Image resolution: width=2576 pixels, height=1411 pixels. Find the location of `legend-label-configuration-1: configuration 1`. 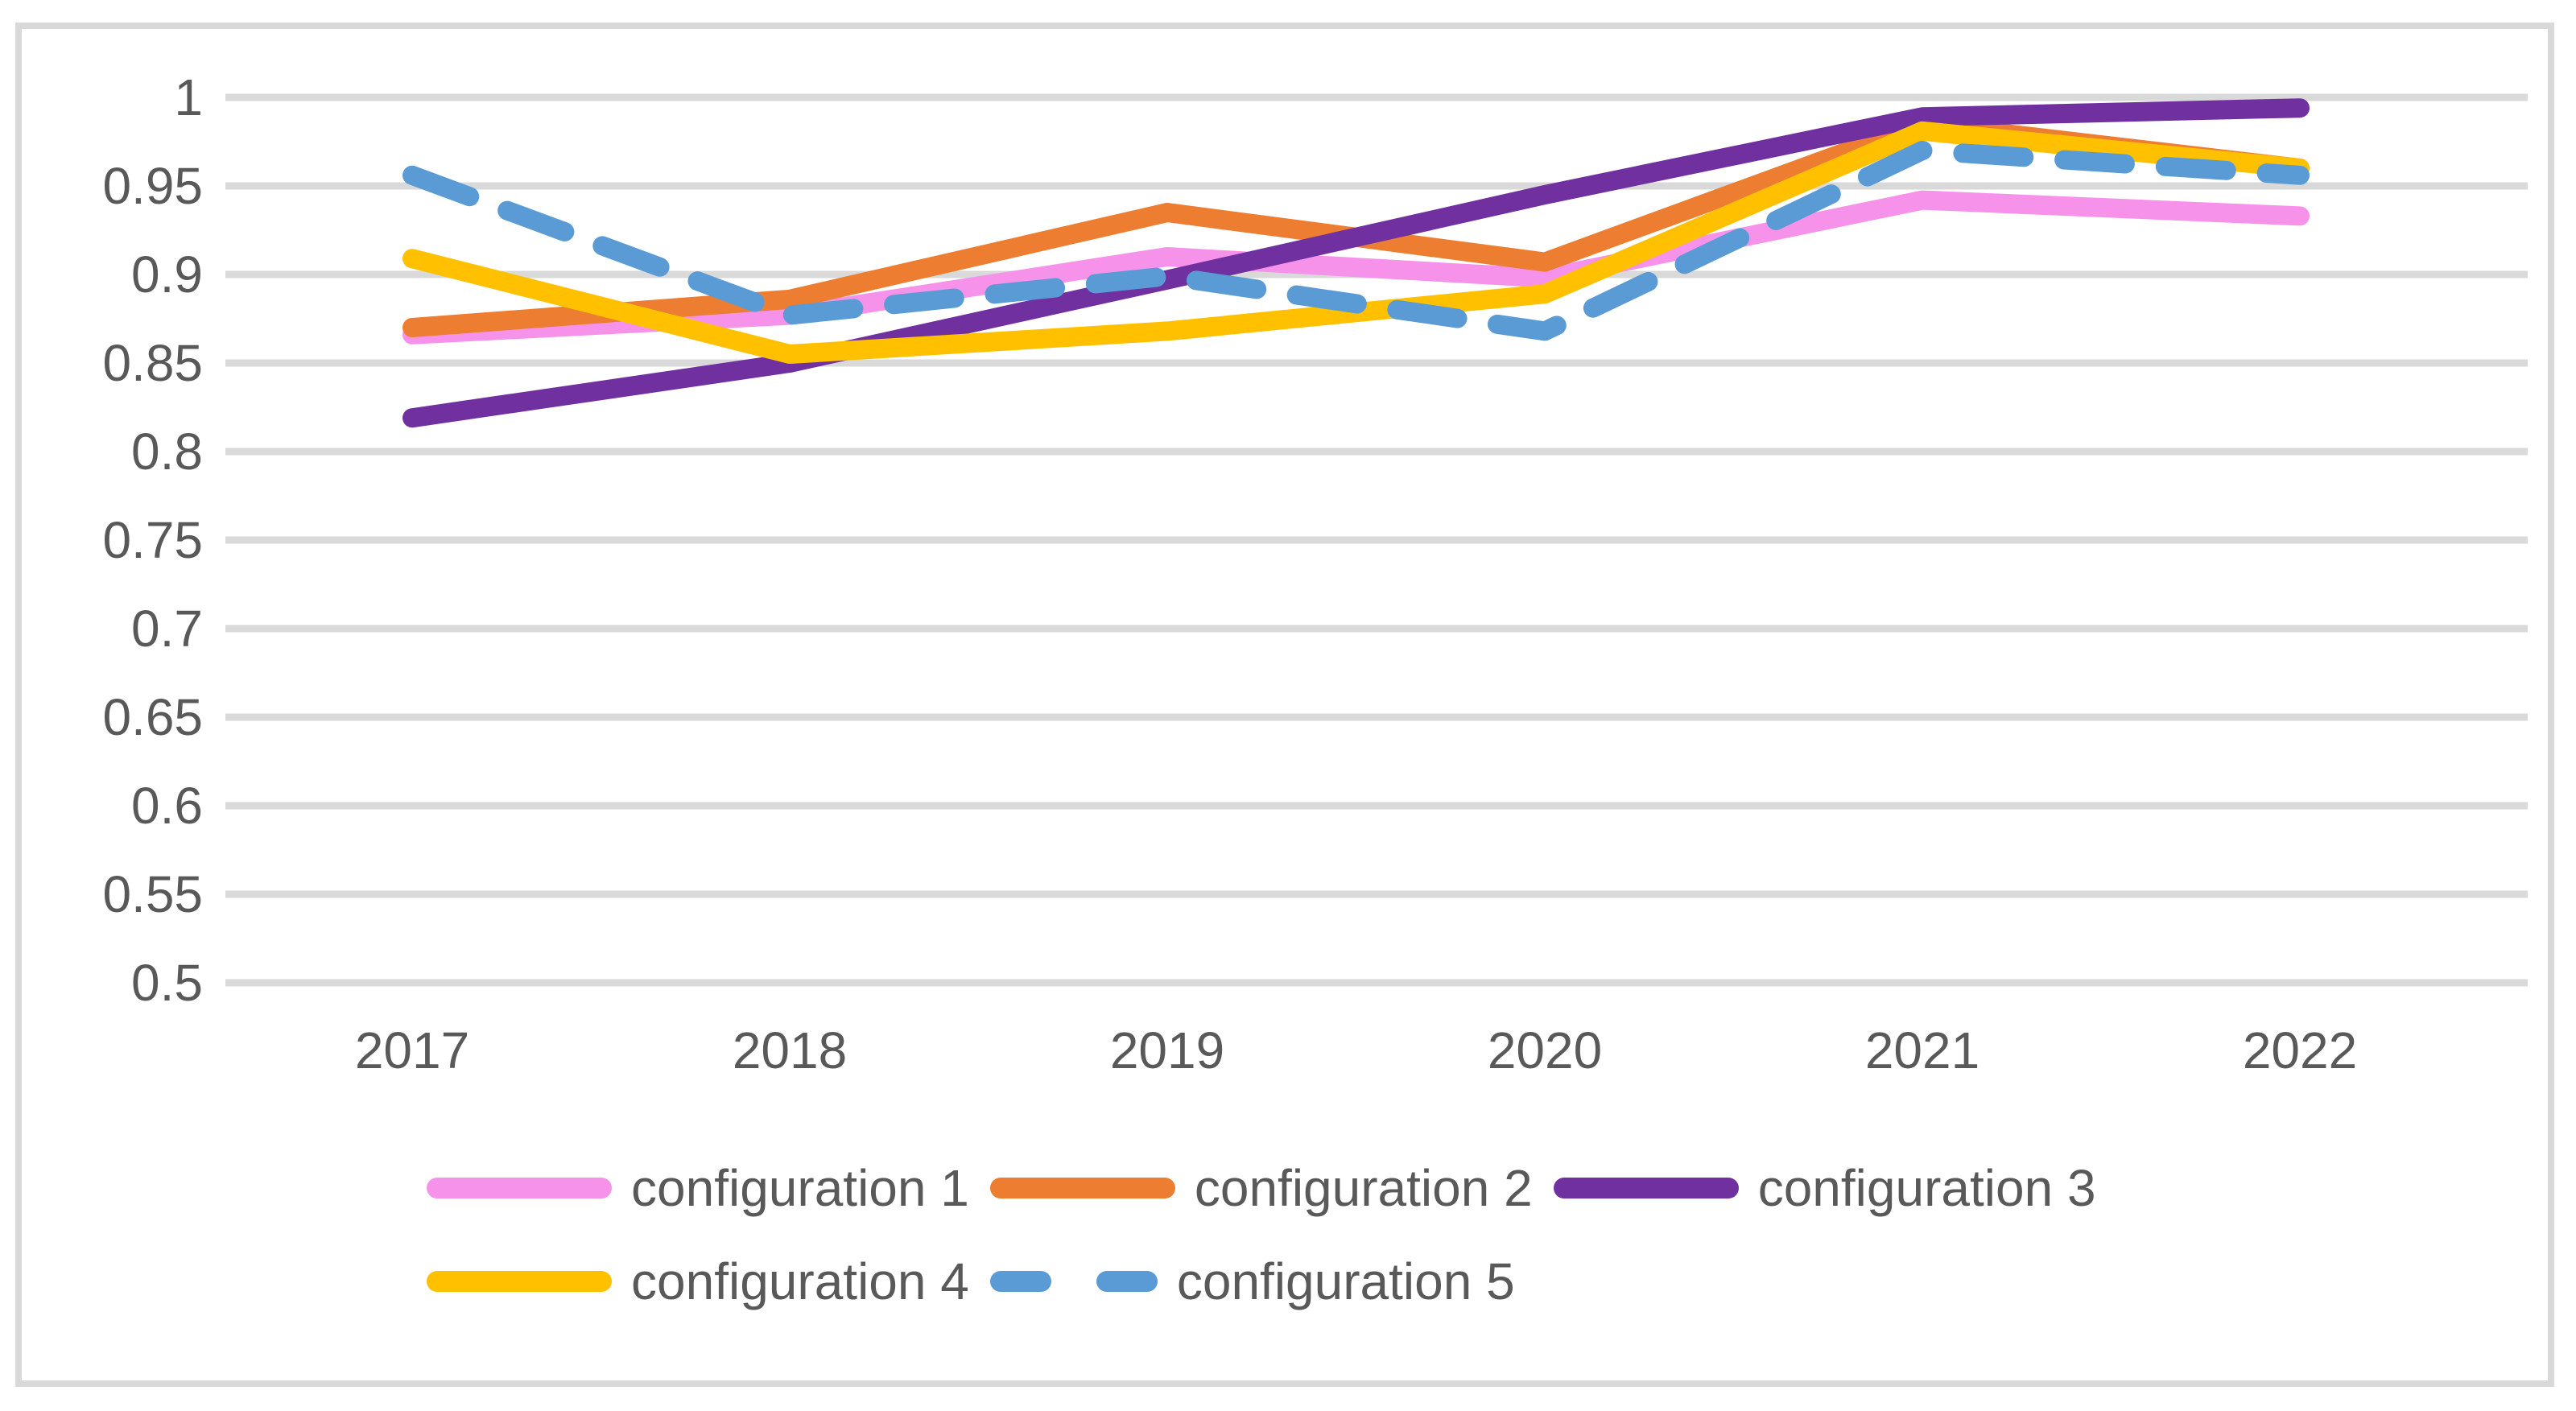

legend-label-configuration-1: configuration 1 is located at coordinates (800, 1188).